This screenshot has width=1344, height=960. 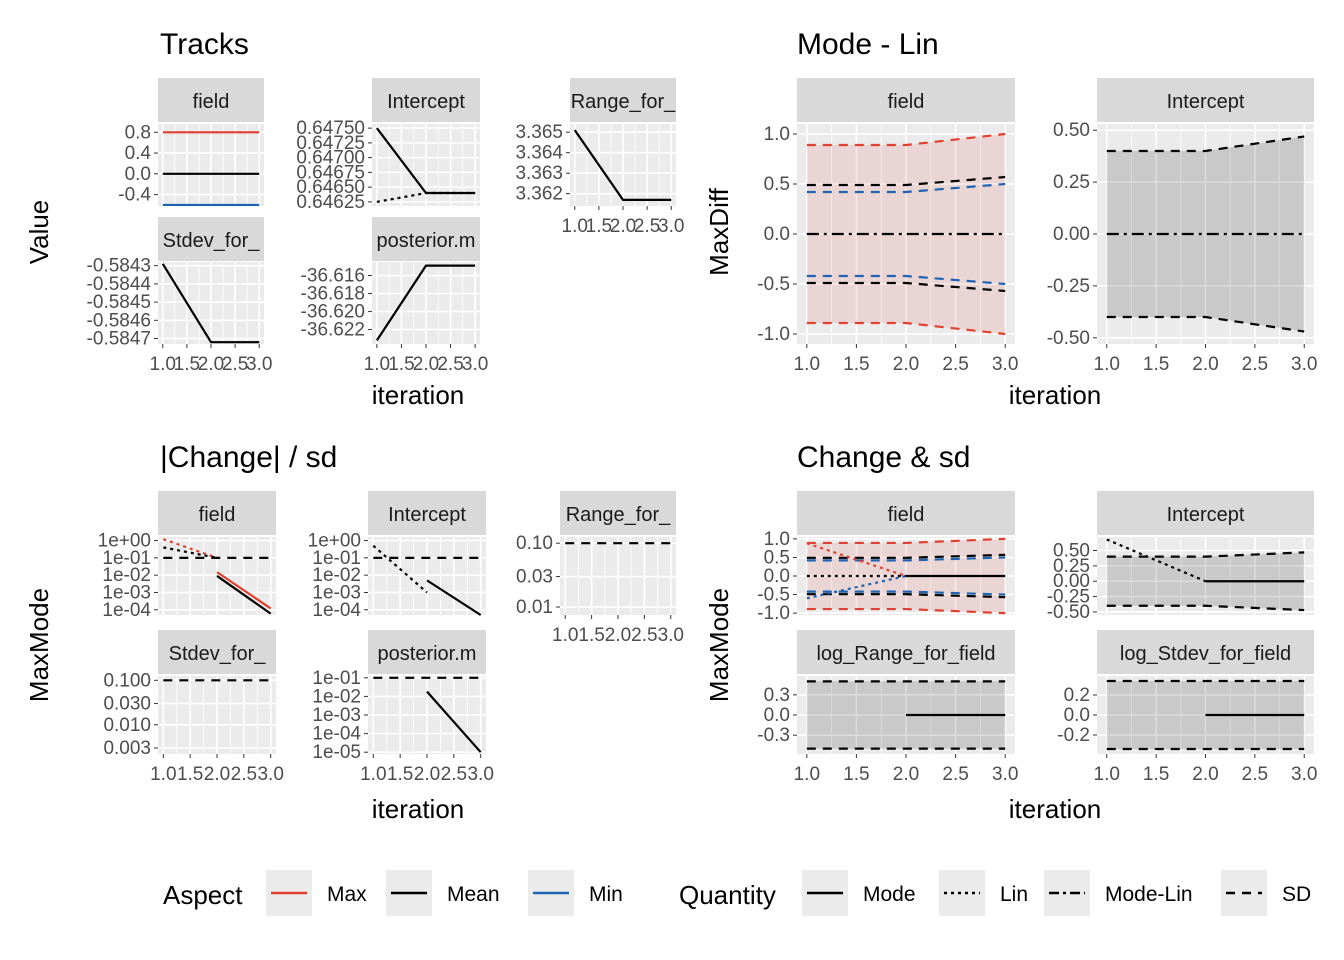 What do you see at coordinates (777, 539) in the screenshot?
I see `y-tick-label: 1.0` at bounding box center [777, 539].